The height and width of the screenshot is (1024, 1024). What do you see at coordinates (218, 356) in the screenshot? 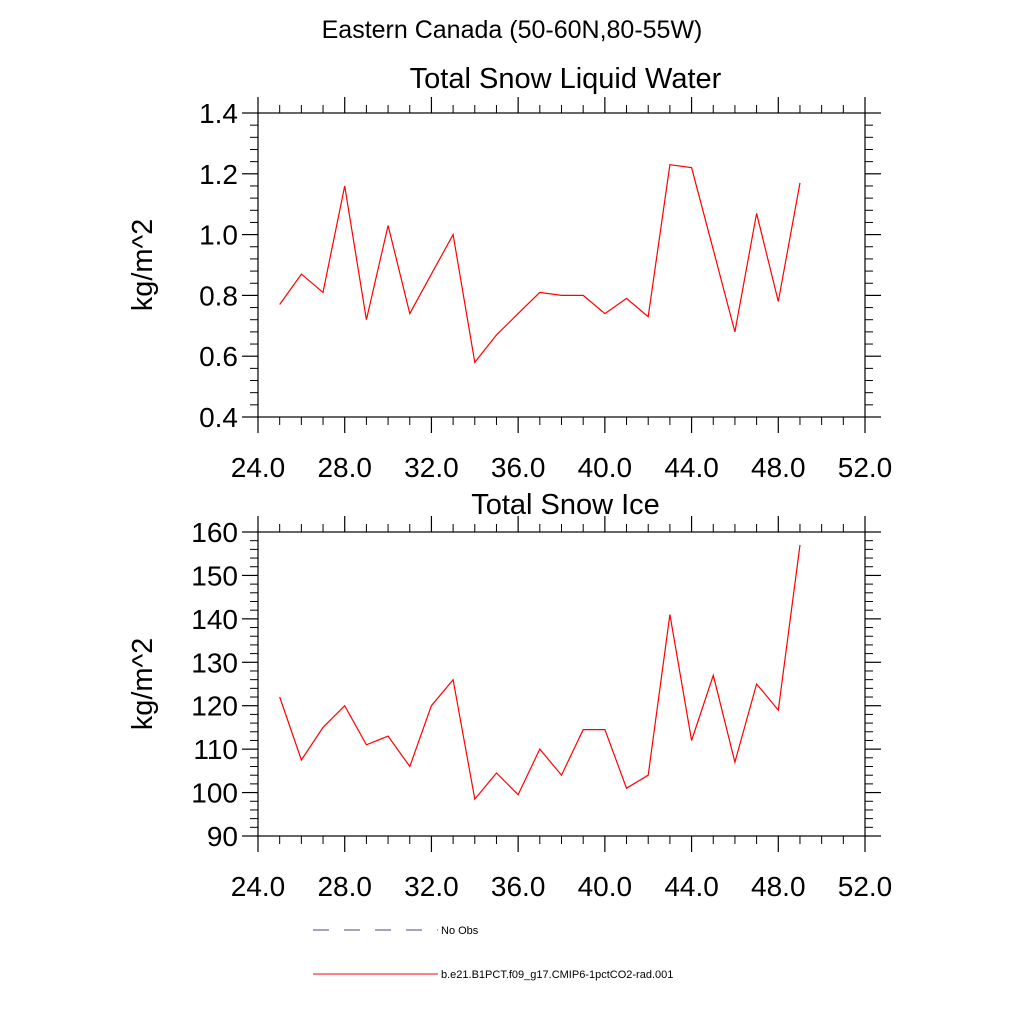
I see `panel1-y-tick-label: 0.6` at bounding box center [218, 356].